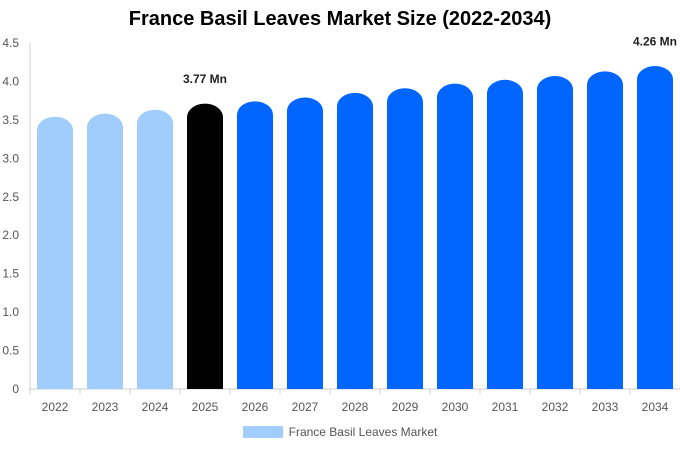 This screenshot has height=450, width=680. I want to click on y-tick-label: 0, so click(15, 389).